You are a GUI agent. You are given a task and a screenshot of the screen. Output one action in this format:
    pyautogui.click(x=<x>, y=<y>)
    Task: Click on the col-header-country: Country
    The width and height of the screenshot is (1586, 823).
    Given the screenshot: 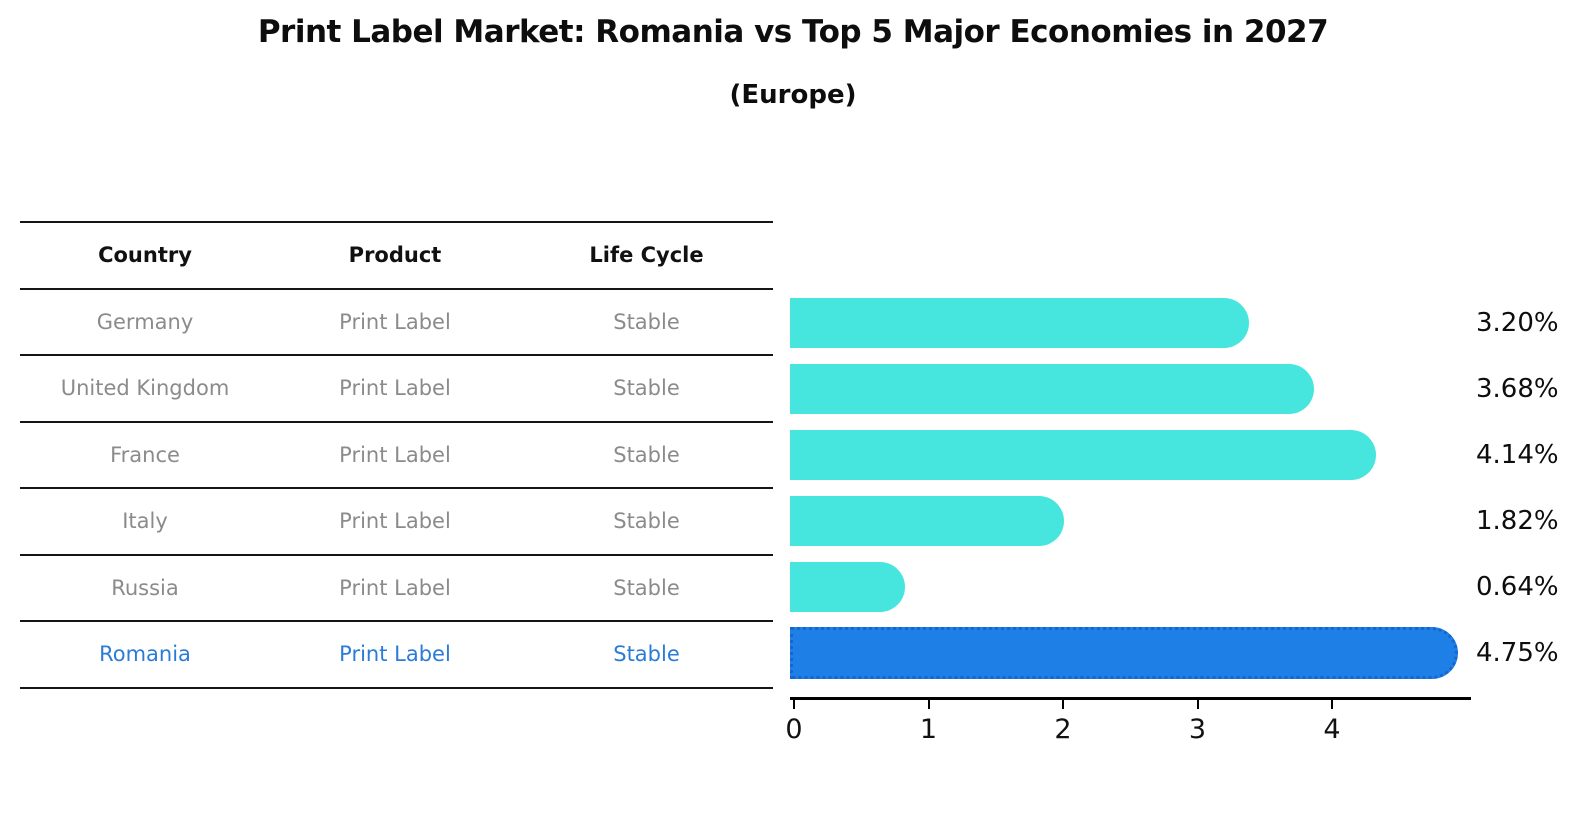 What is the action you would take?
    pyautogui.click(x=145, y=255)
    